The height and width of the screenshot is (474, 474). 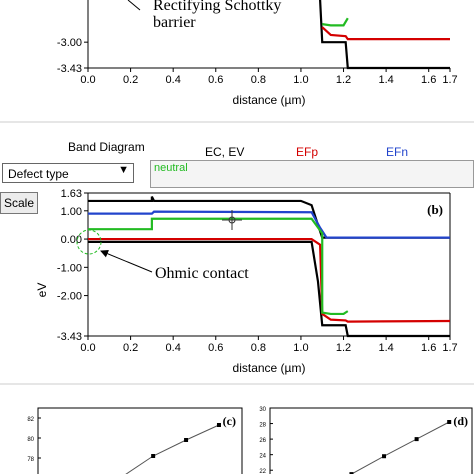 I want to click on panelA-ytick-label-1: -3.00, so click(x=69, y=43).